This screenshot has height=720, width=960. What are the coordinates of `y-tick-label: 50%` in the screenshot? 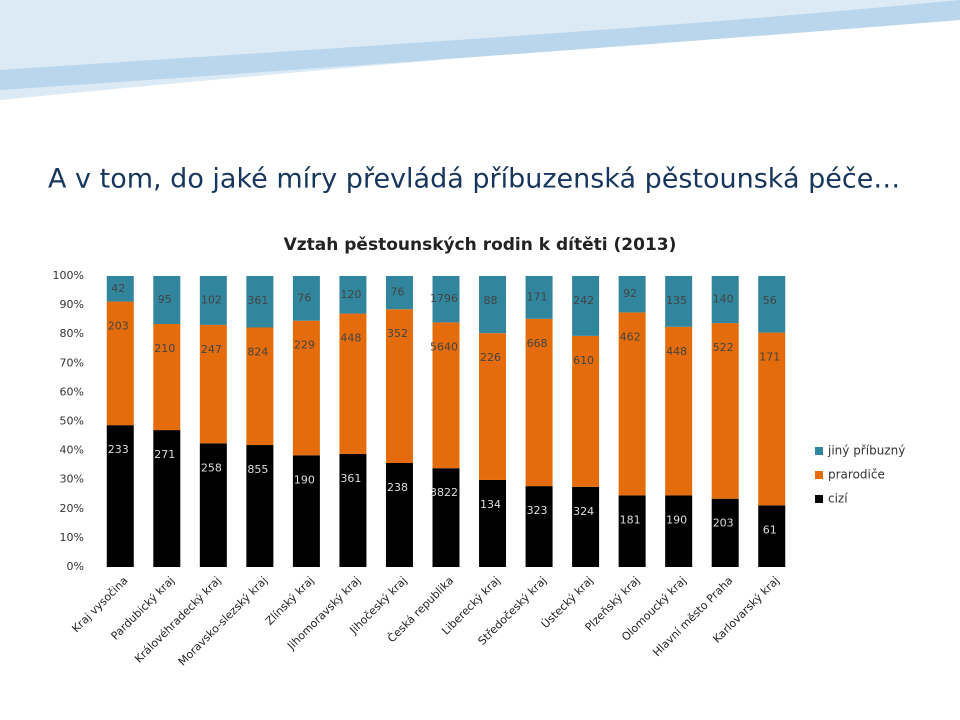 It's located at (72, 421).